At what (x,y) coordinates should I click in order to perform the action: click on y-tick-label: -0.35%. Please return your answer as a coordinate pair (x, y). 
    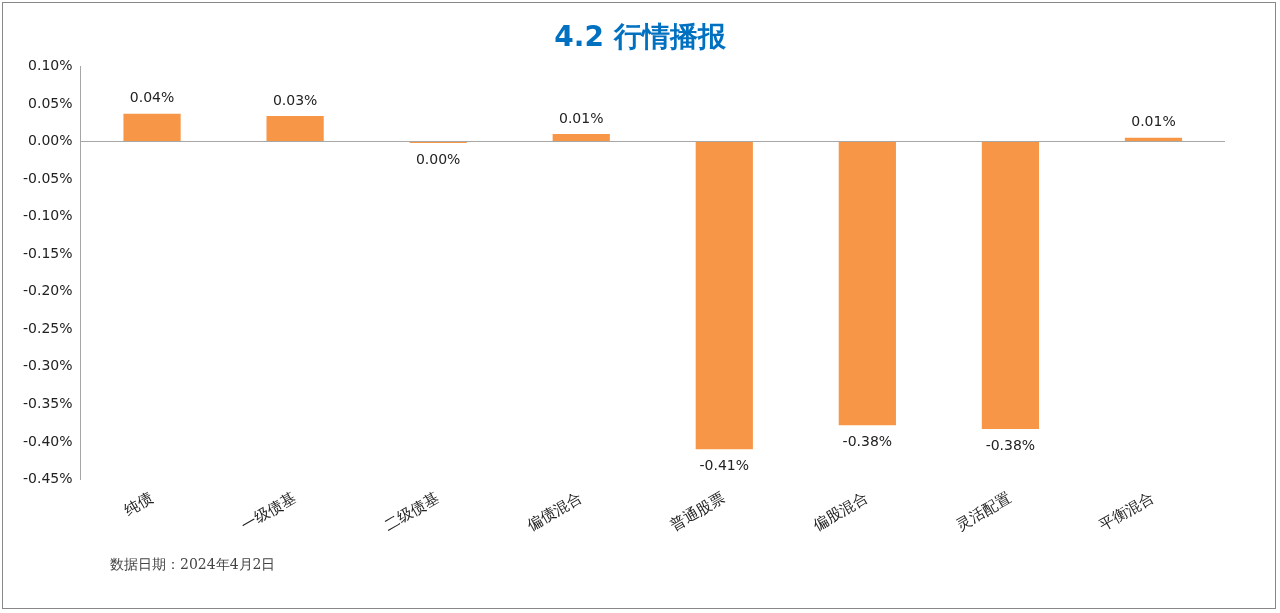
    Looking at the image, I should click on (48, 402).